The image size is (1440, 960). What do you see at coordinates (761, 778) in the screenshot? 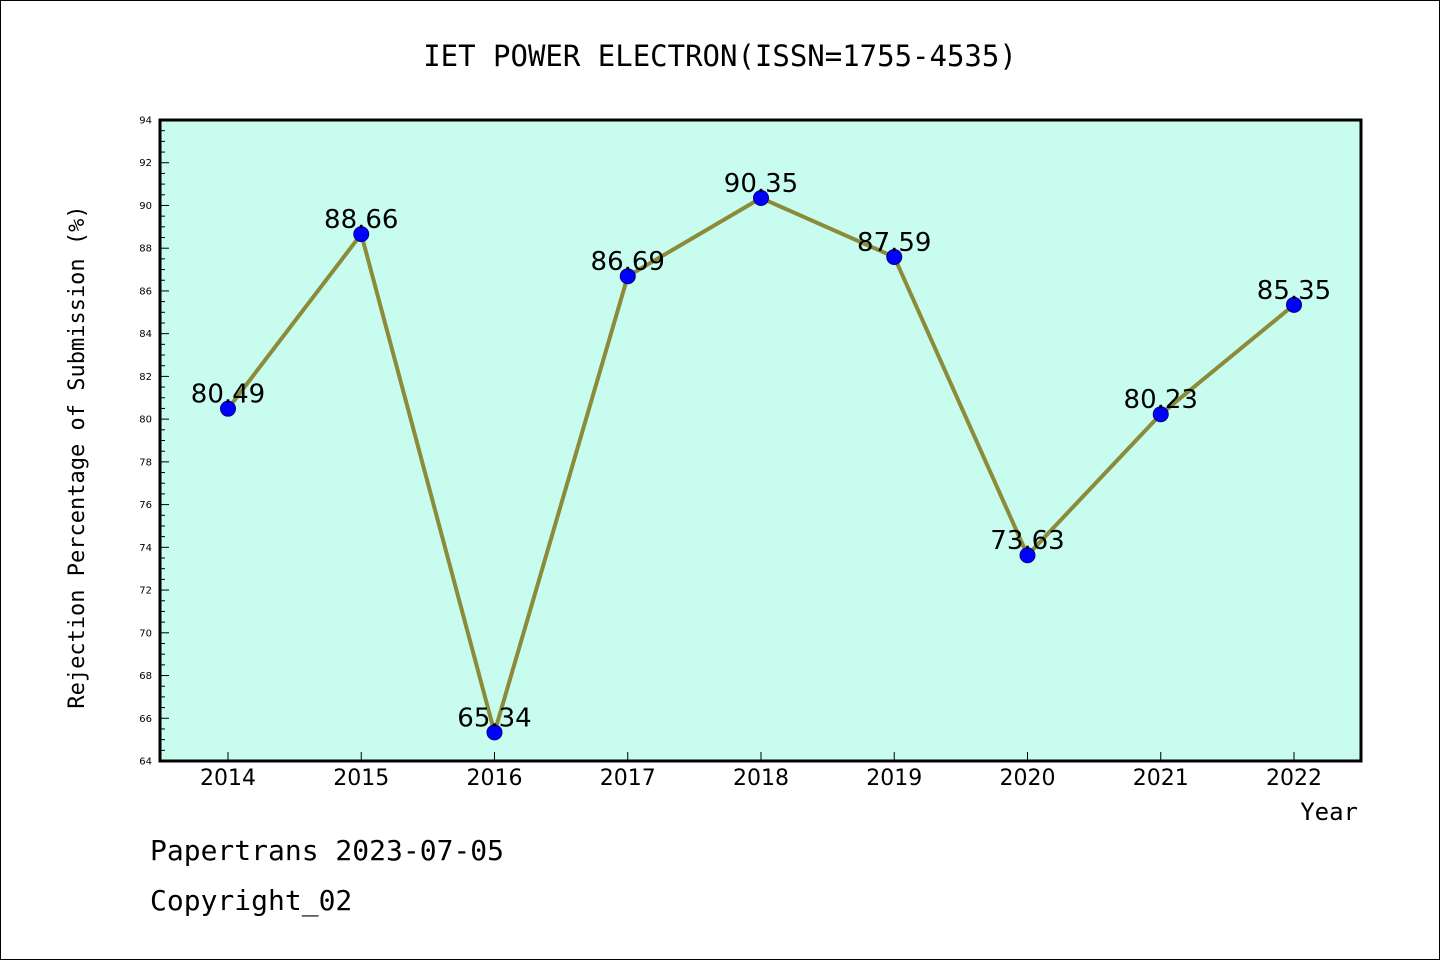
I see `x-tick-label: 2018` at bounding box center [761, 778].